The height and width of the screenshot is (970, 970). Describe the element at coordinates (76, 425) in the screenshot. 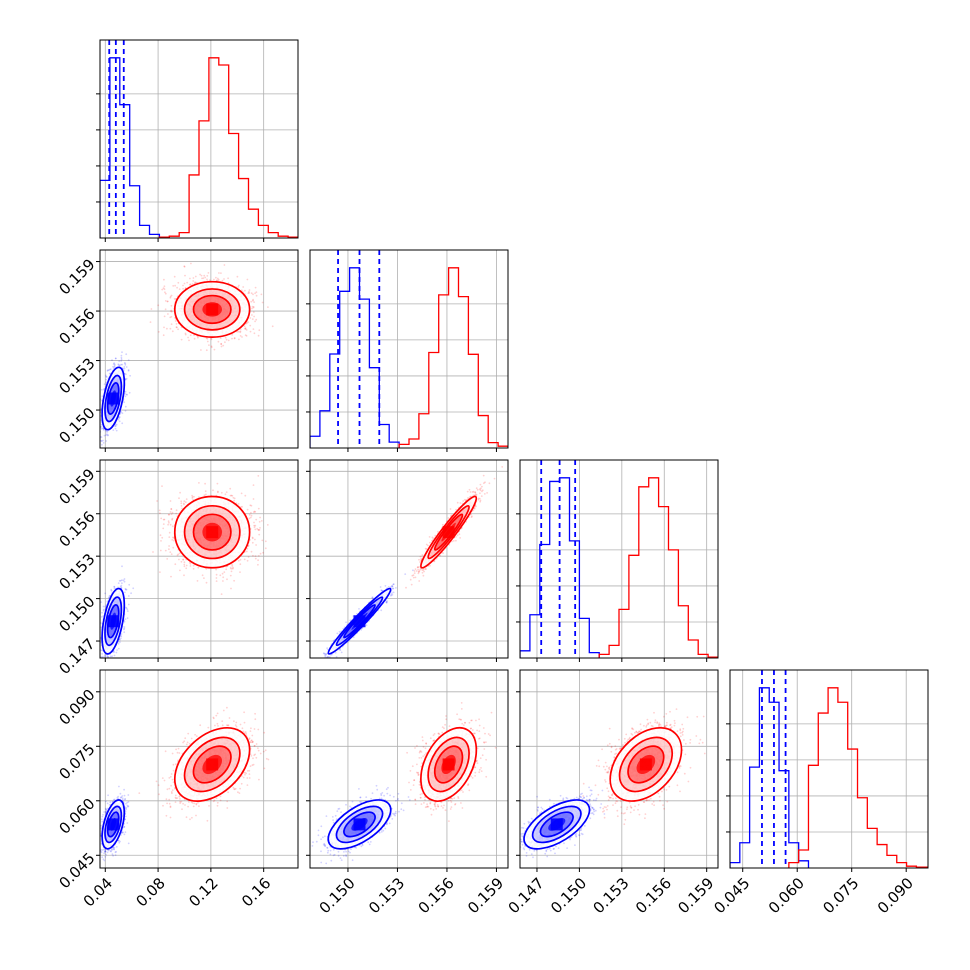

I see `y-tick-label: 0.150` at that location.